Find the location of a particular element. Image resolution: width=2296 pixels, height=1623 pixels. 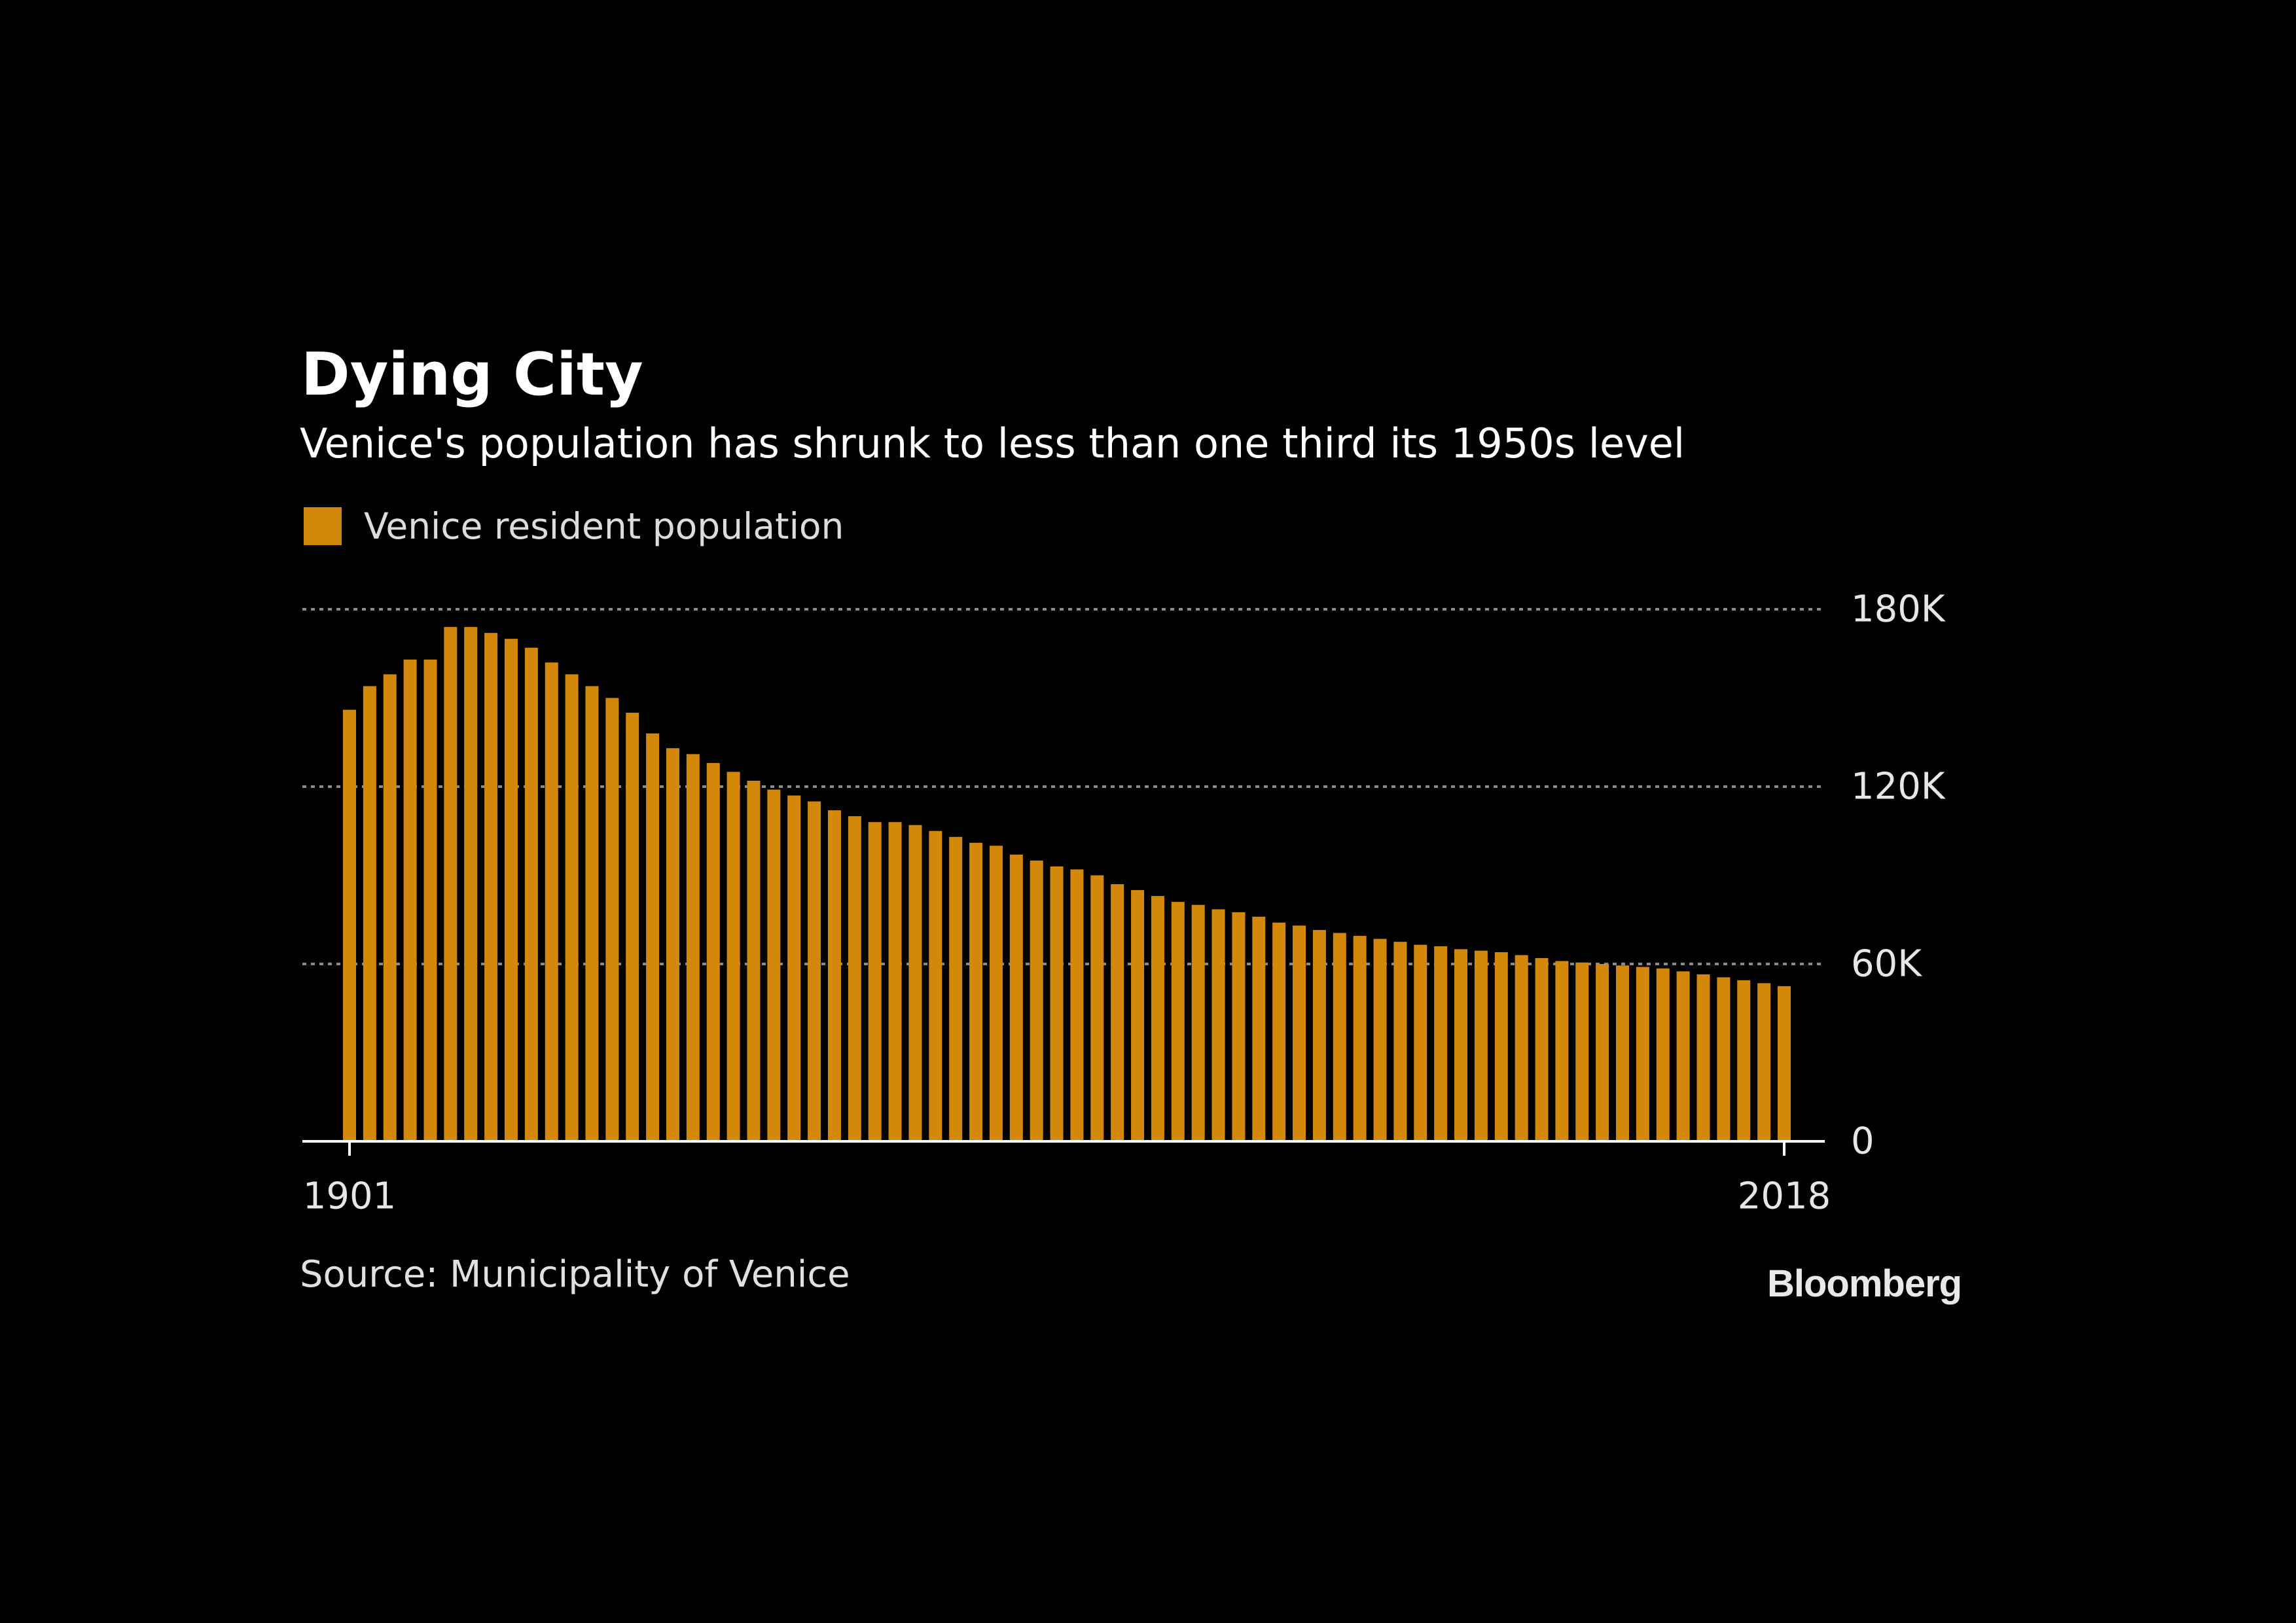

legend: Venice resident population is located at coordinates (574, 526).